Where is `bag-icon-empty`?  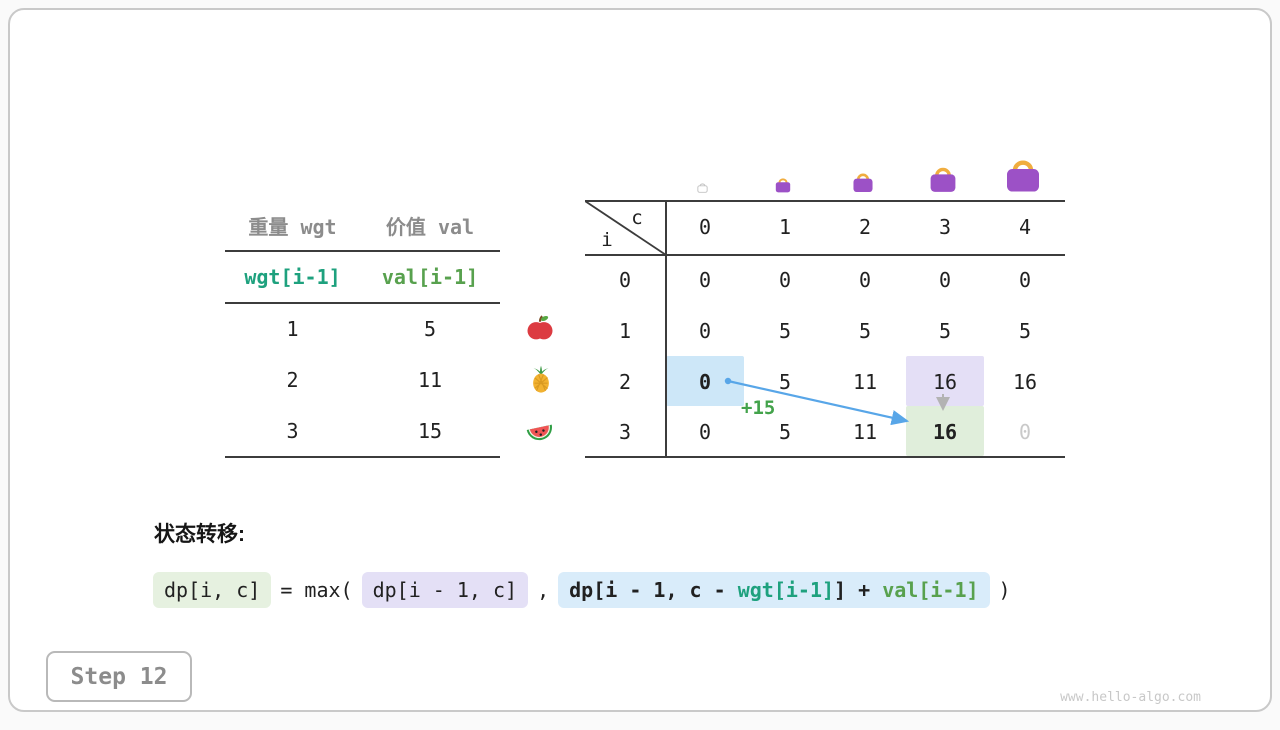 bag-icon-empty is located at coordinates (702, 187).